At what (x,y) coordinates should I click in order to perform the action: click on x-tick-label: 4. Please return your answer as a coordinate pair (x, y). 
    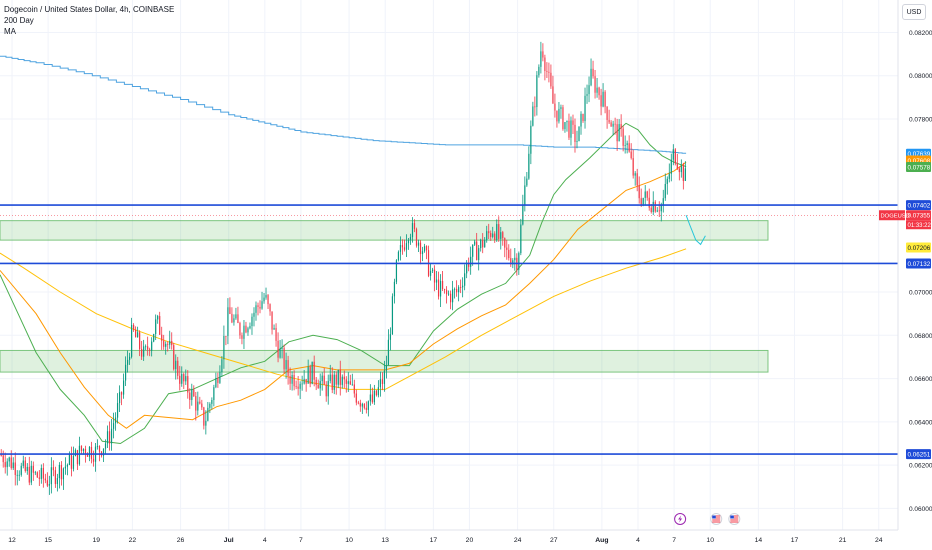
    Looking at the image, I should click on (265, 540).